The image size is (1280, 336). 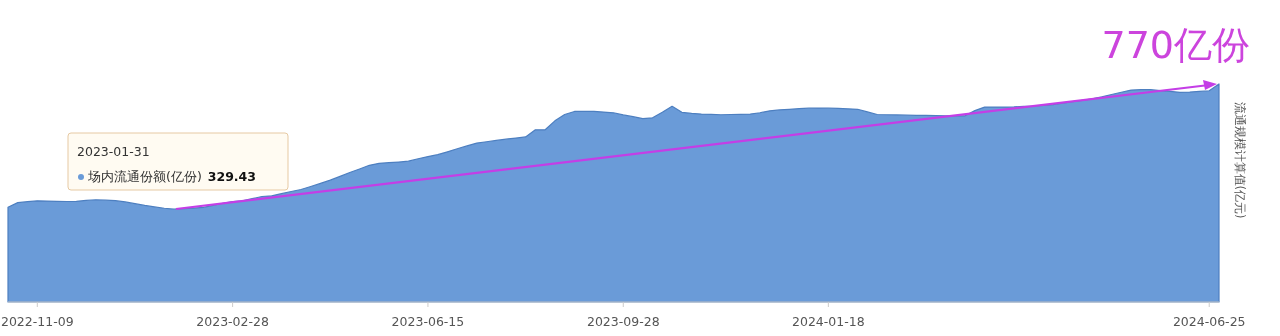 I want to click on x-tick-label: 2024-06-25, so click(x=1209, y=321).